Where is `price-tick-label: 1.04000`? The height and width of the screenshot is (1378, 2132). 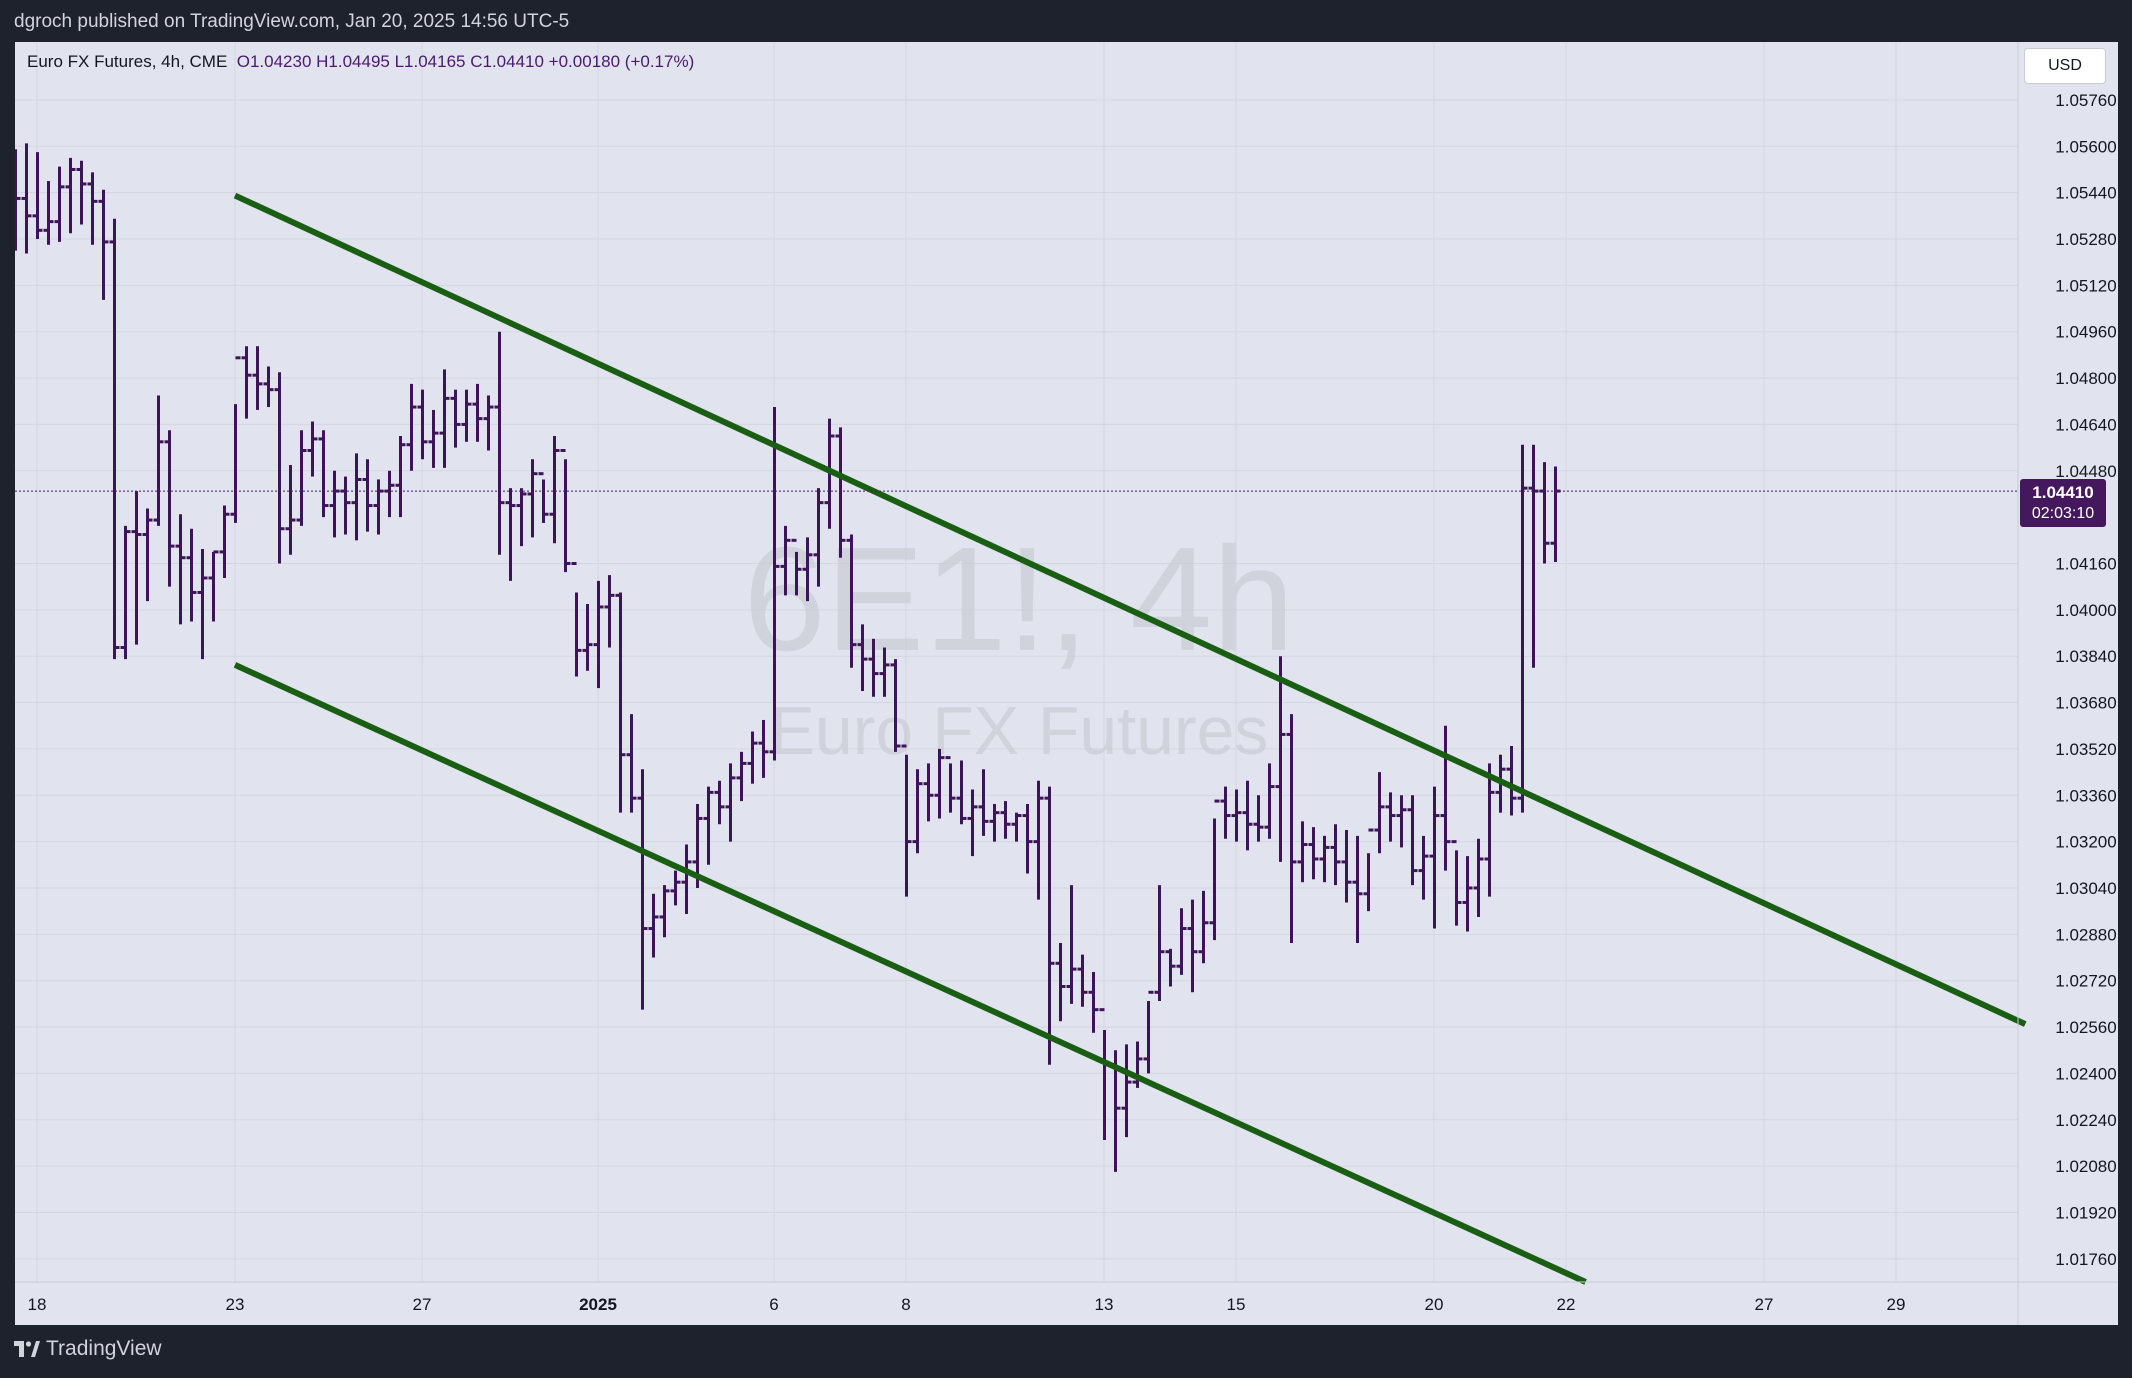
price-tick-label: 1.04000 is located at coordinates (2085, 610).